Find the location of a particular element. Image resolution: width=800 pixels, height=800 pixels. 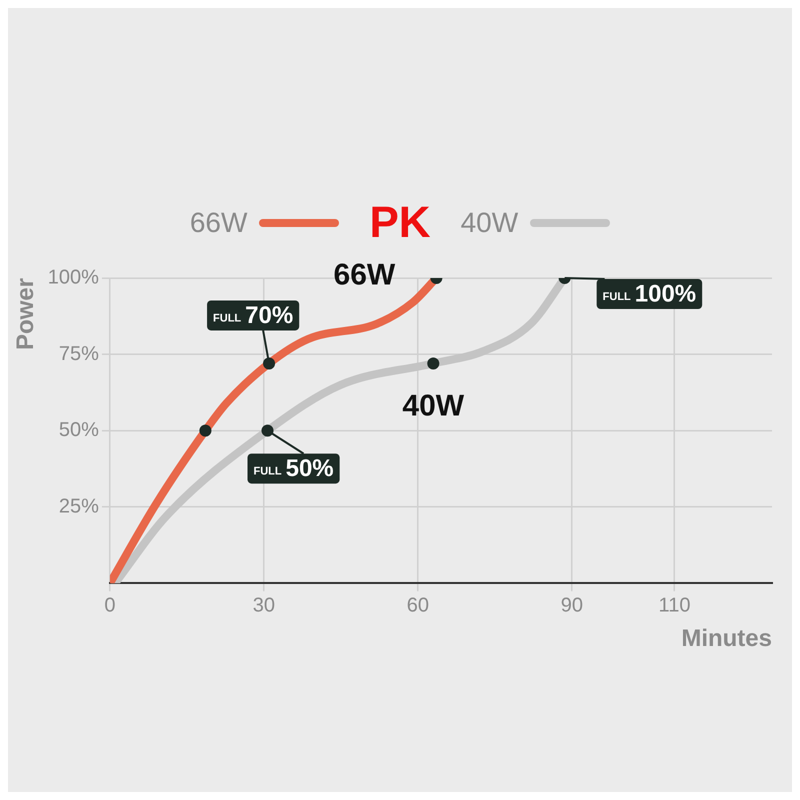

chart-title: PK is located at coordinates (400, 223).